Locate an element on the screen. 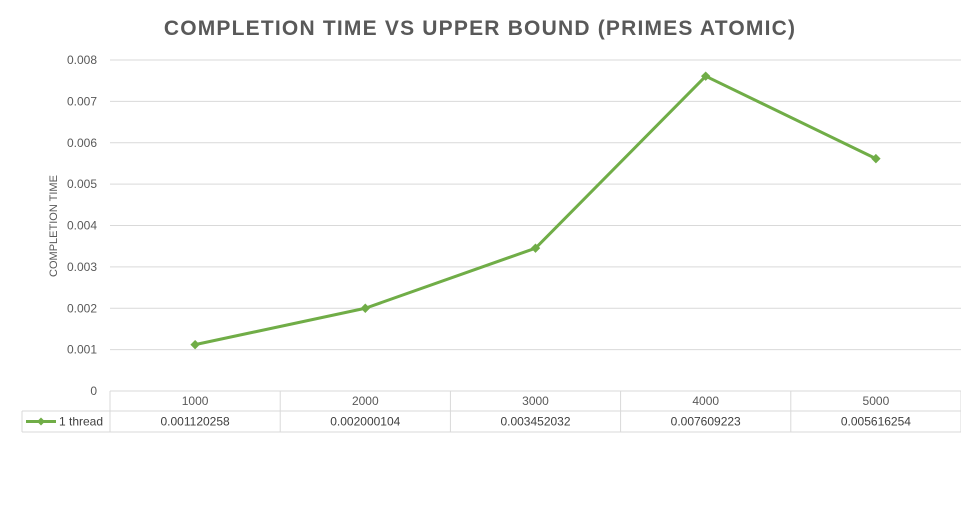 Image resolution: width=961 pixels, height=530 pixels. x-tick-label: 3000 is located at coordinates (535, 401).